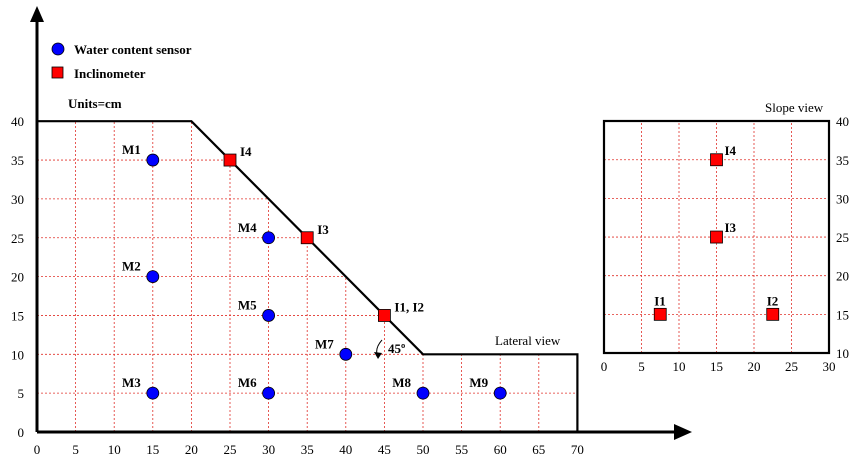 The image size is (856, 459). What do you see at coordinates (409, 306) in the screenshot?
I see `inclinometer-label: I1, I2` at bounding box center [409, 306].